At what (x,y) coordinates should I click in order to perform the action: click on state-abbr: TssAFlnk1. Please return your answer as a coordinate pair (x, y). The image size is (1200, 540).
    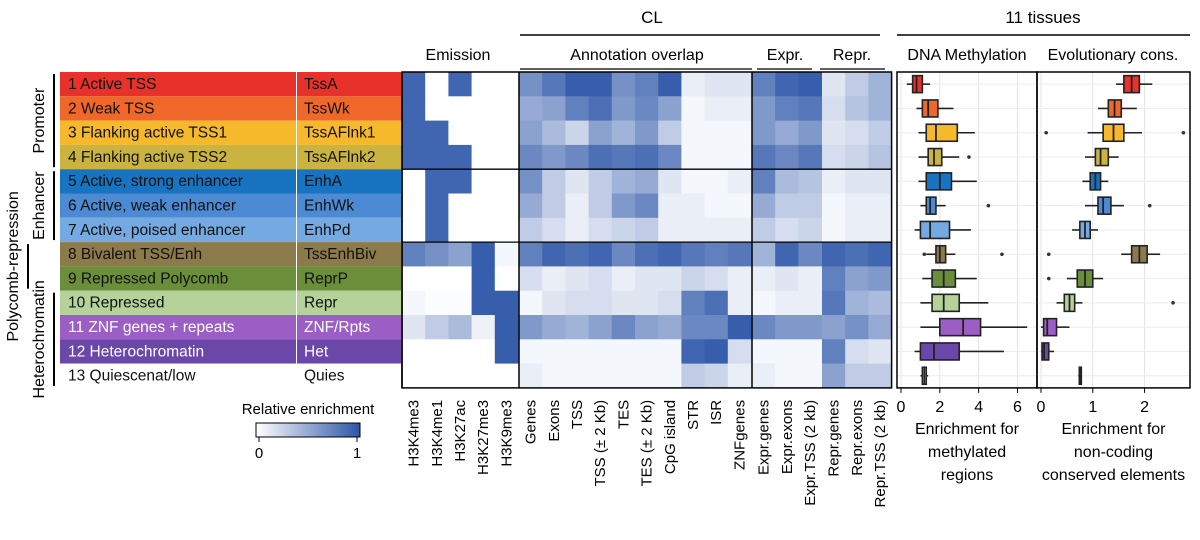
    Looking at the image, I should click on (340, 133).